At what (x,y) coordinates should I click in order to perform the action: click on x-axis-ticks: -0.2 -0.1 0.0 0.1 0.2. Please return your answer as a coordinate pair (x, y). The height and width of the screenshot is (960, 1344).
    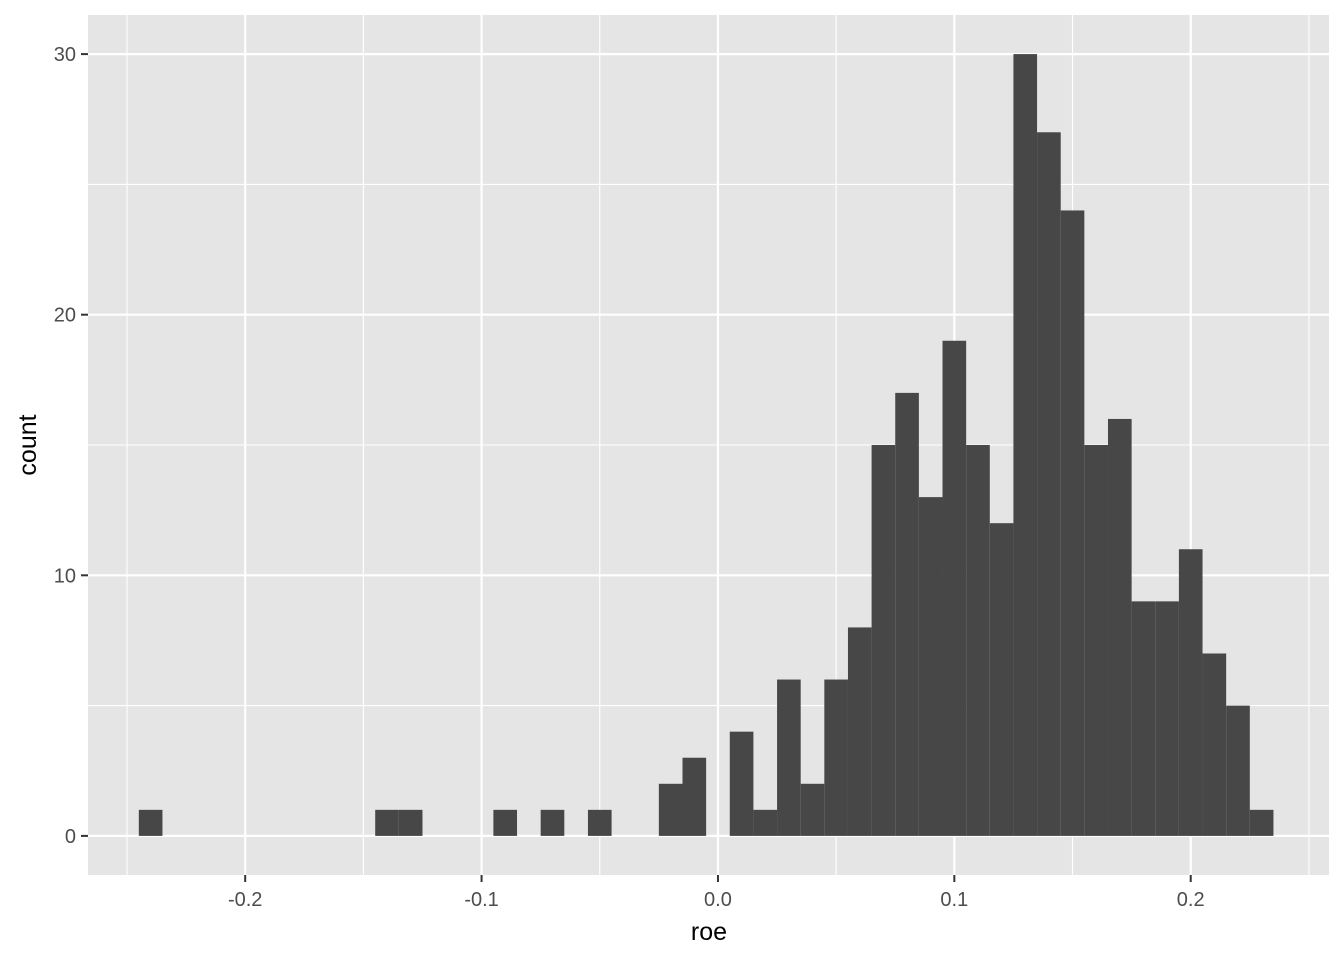
    Looking at the image, I should click on (716, 893).